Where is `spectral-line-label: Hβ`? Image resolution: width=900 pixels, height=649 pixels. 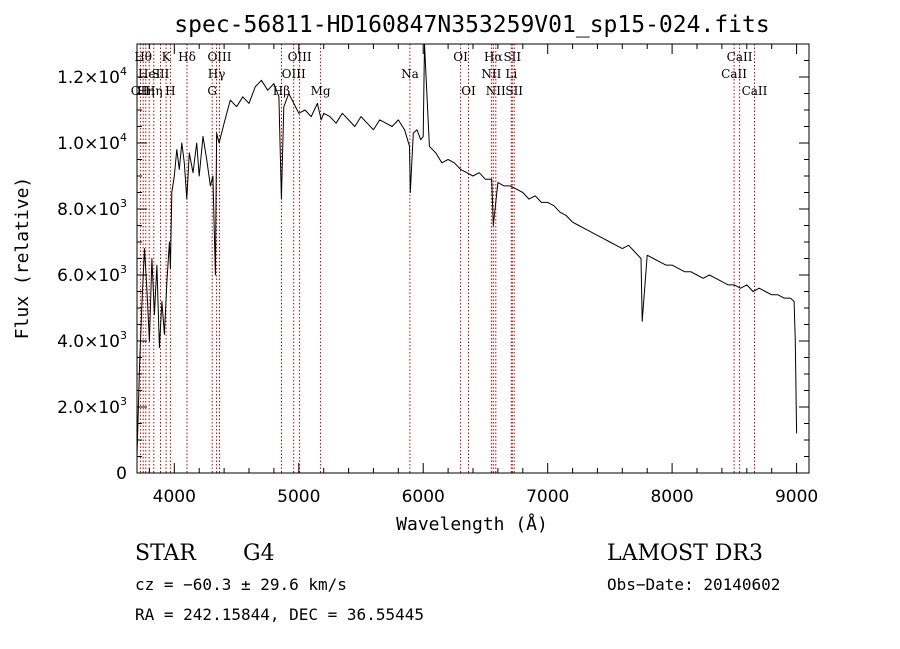
spectral-line-label: Hβ is located at coordinates (281, 91).